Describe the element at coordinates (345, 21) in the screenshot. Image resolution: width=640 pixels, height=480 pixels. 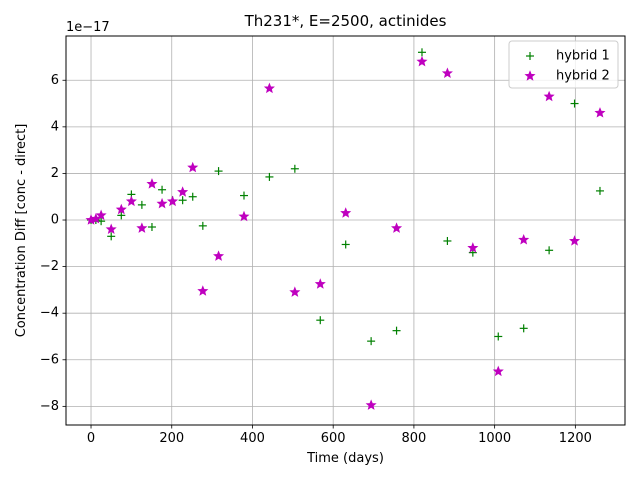
I see `chart-title: Th231*, E=2500, actinides` at that location.